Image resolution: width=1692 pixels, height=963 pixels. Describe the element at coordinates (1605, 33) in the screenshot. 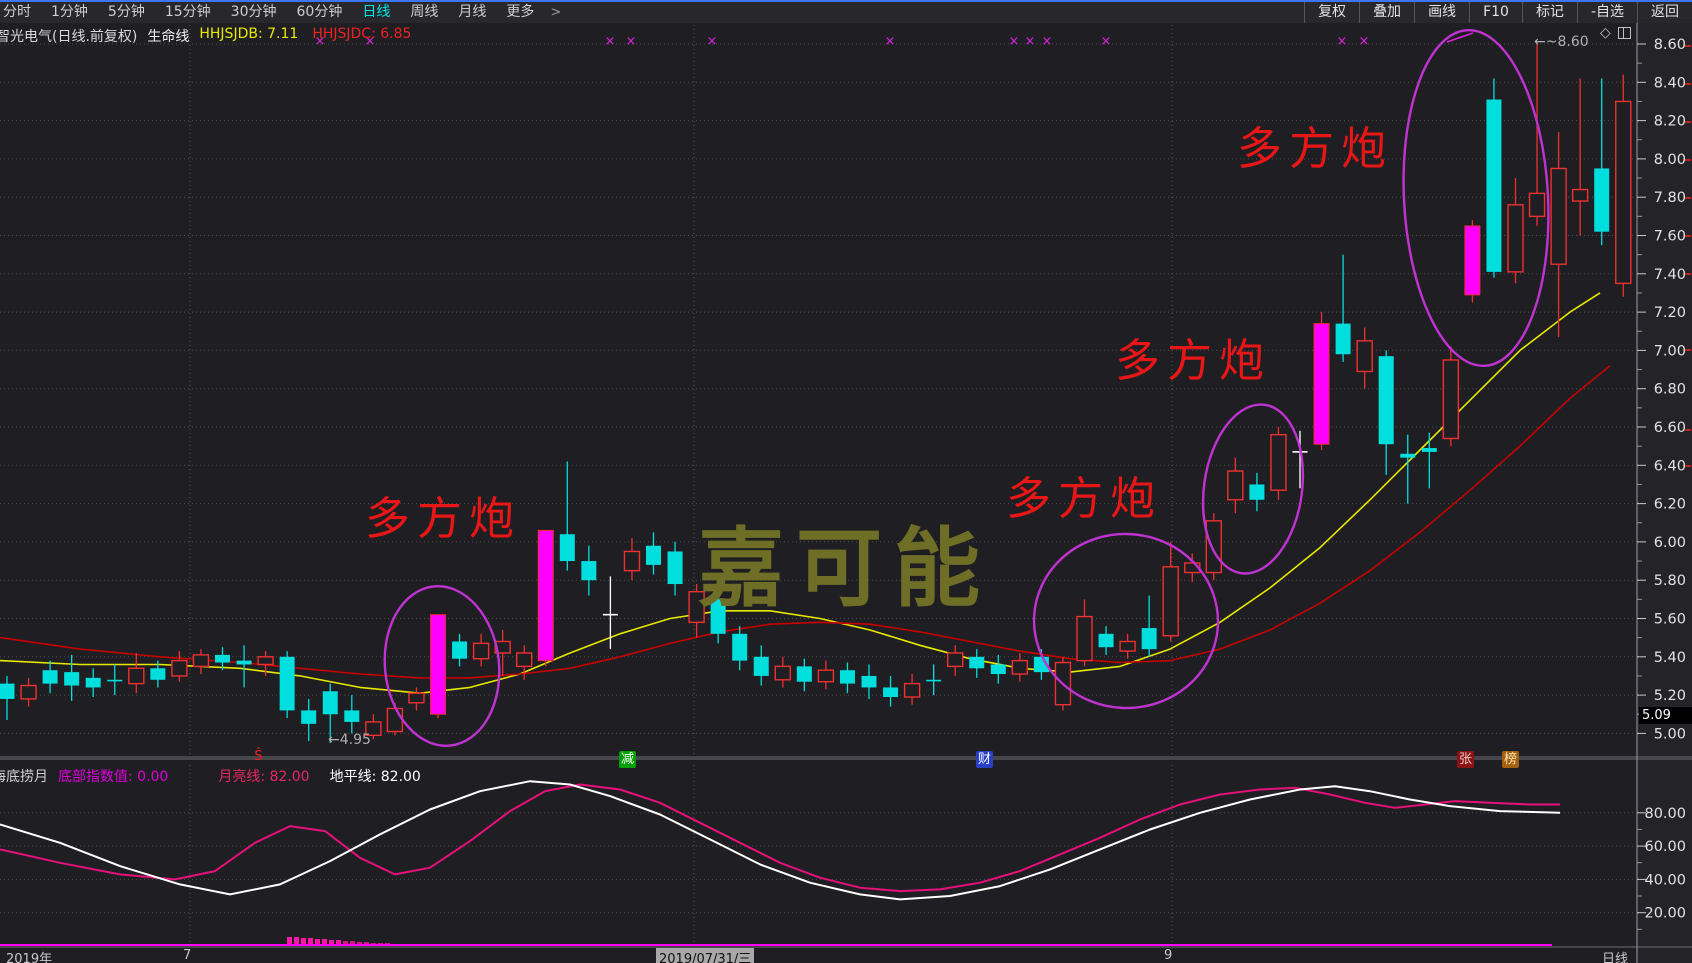

I see `diamond-icon: ◇` at that location.